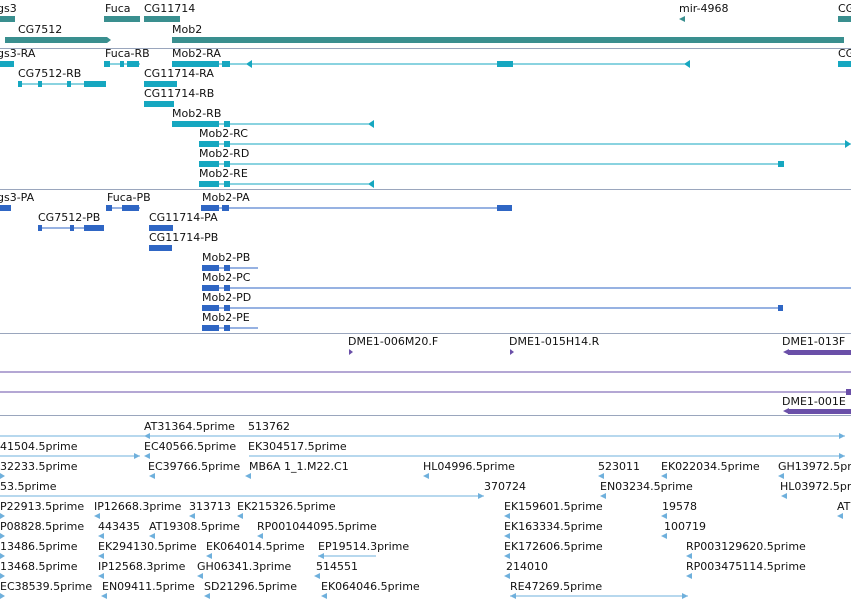 The image size is (851, 601). What do you see at coordinates (42, 506) in the screenshot?
I see `est-label: P22913.5prime` at bounding box center [42, 506].